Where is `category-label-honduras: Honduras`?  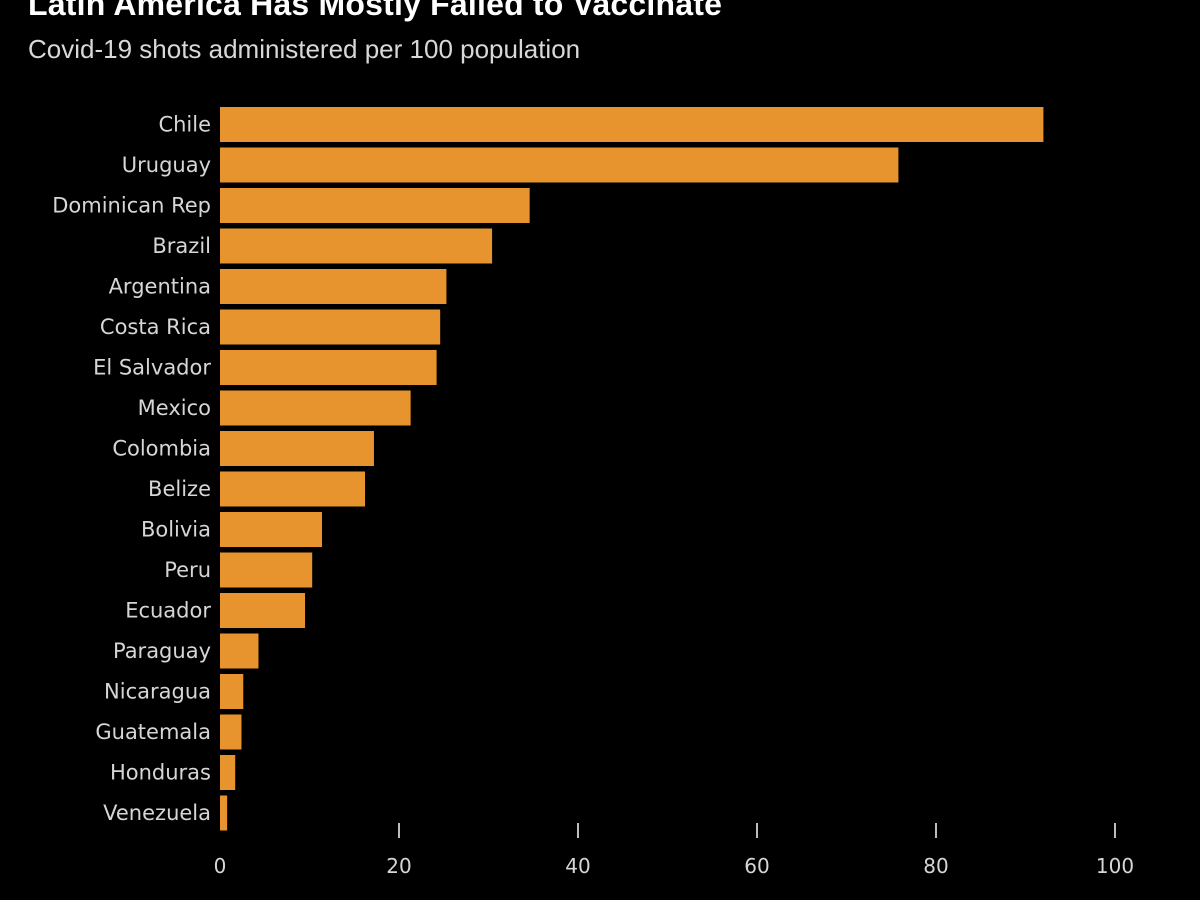 category-label-honduras: Honduras is located at coordinates (160, 773).